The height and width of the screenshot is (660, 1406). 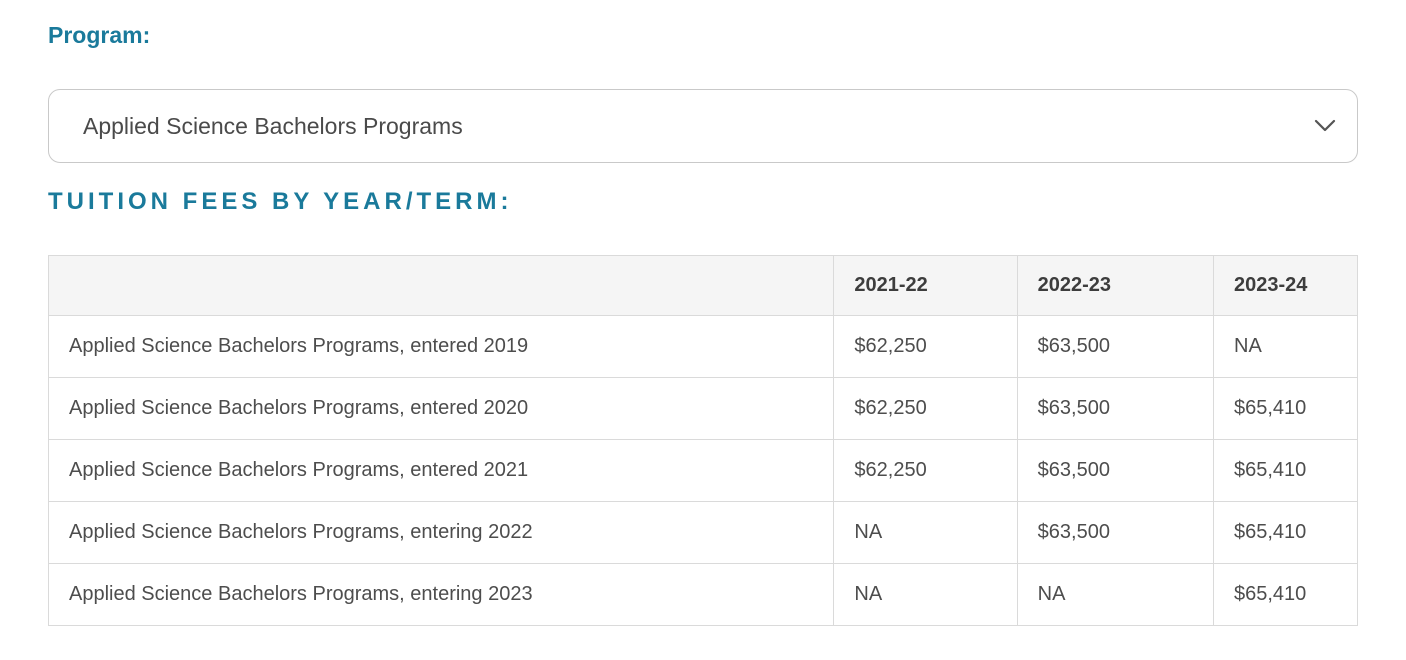 I want to click on column-header-program, so click(x=441, y=285).